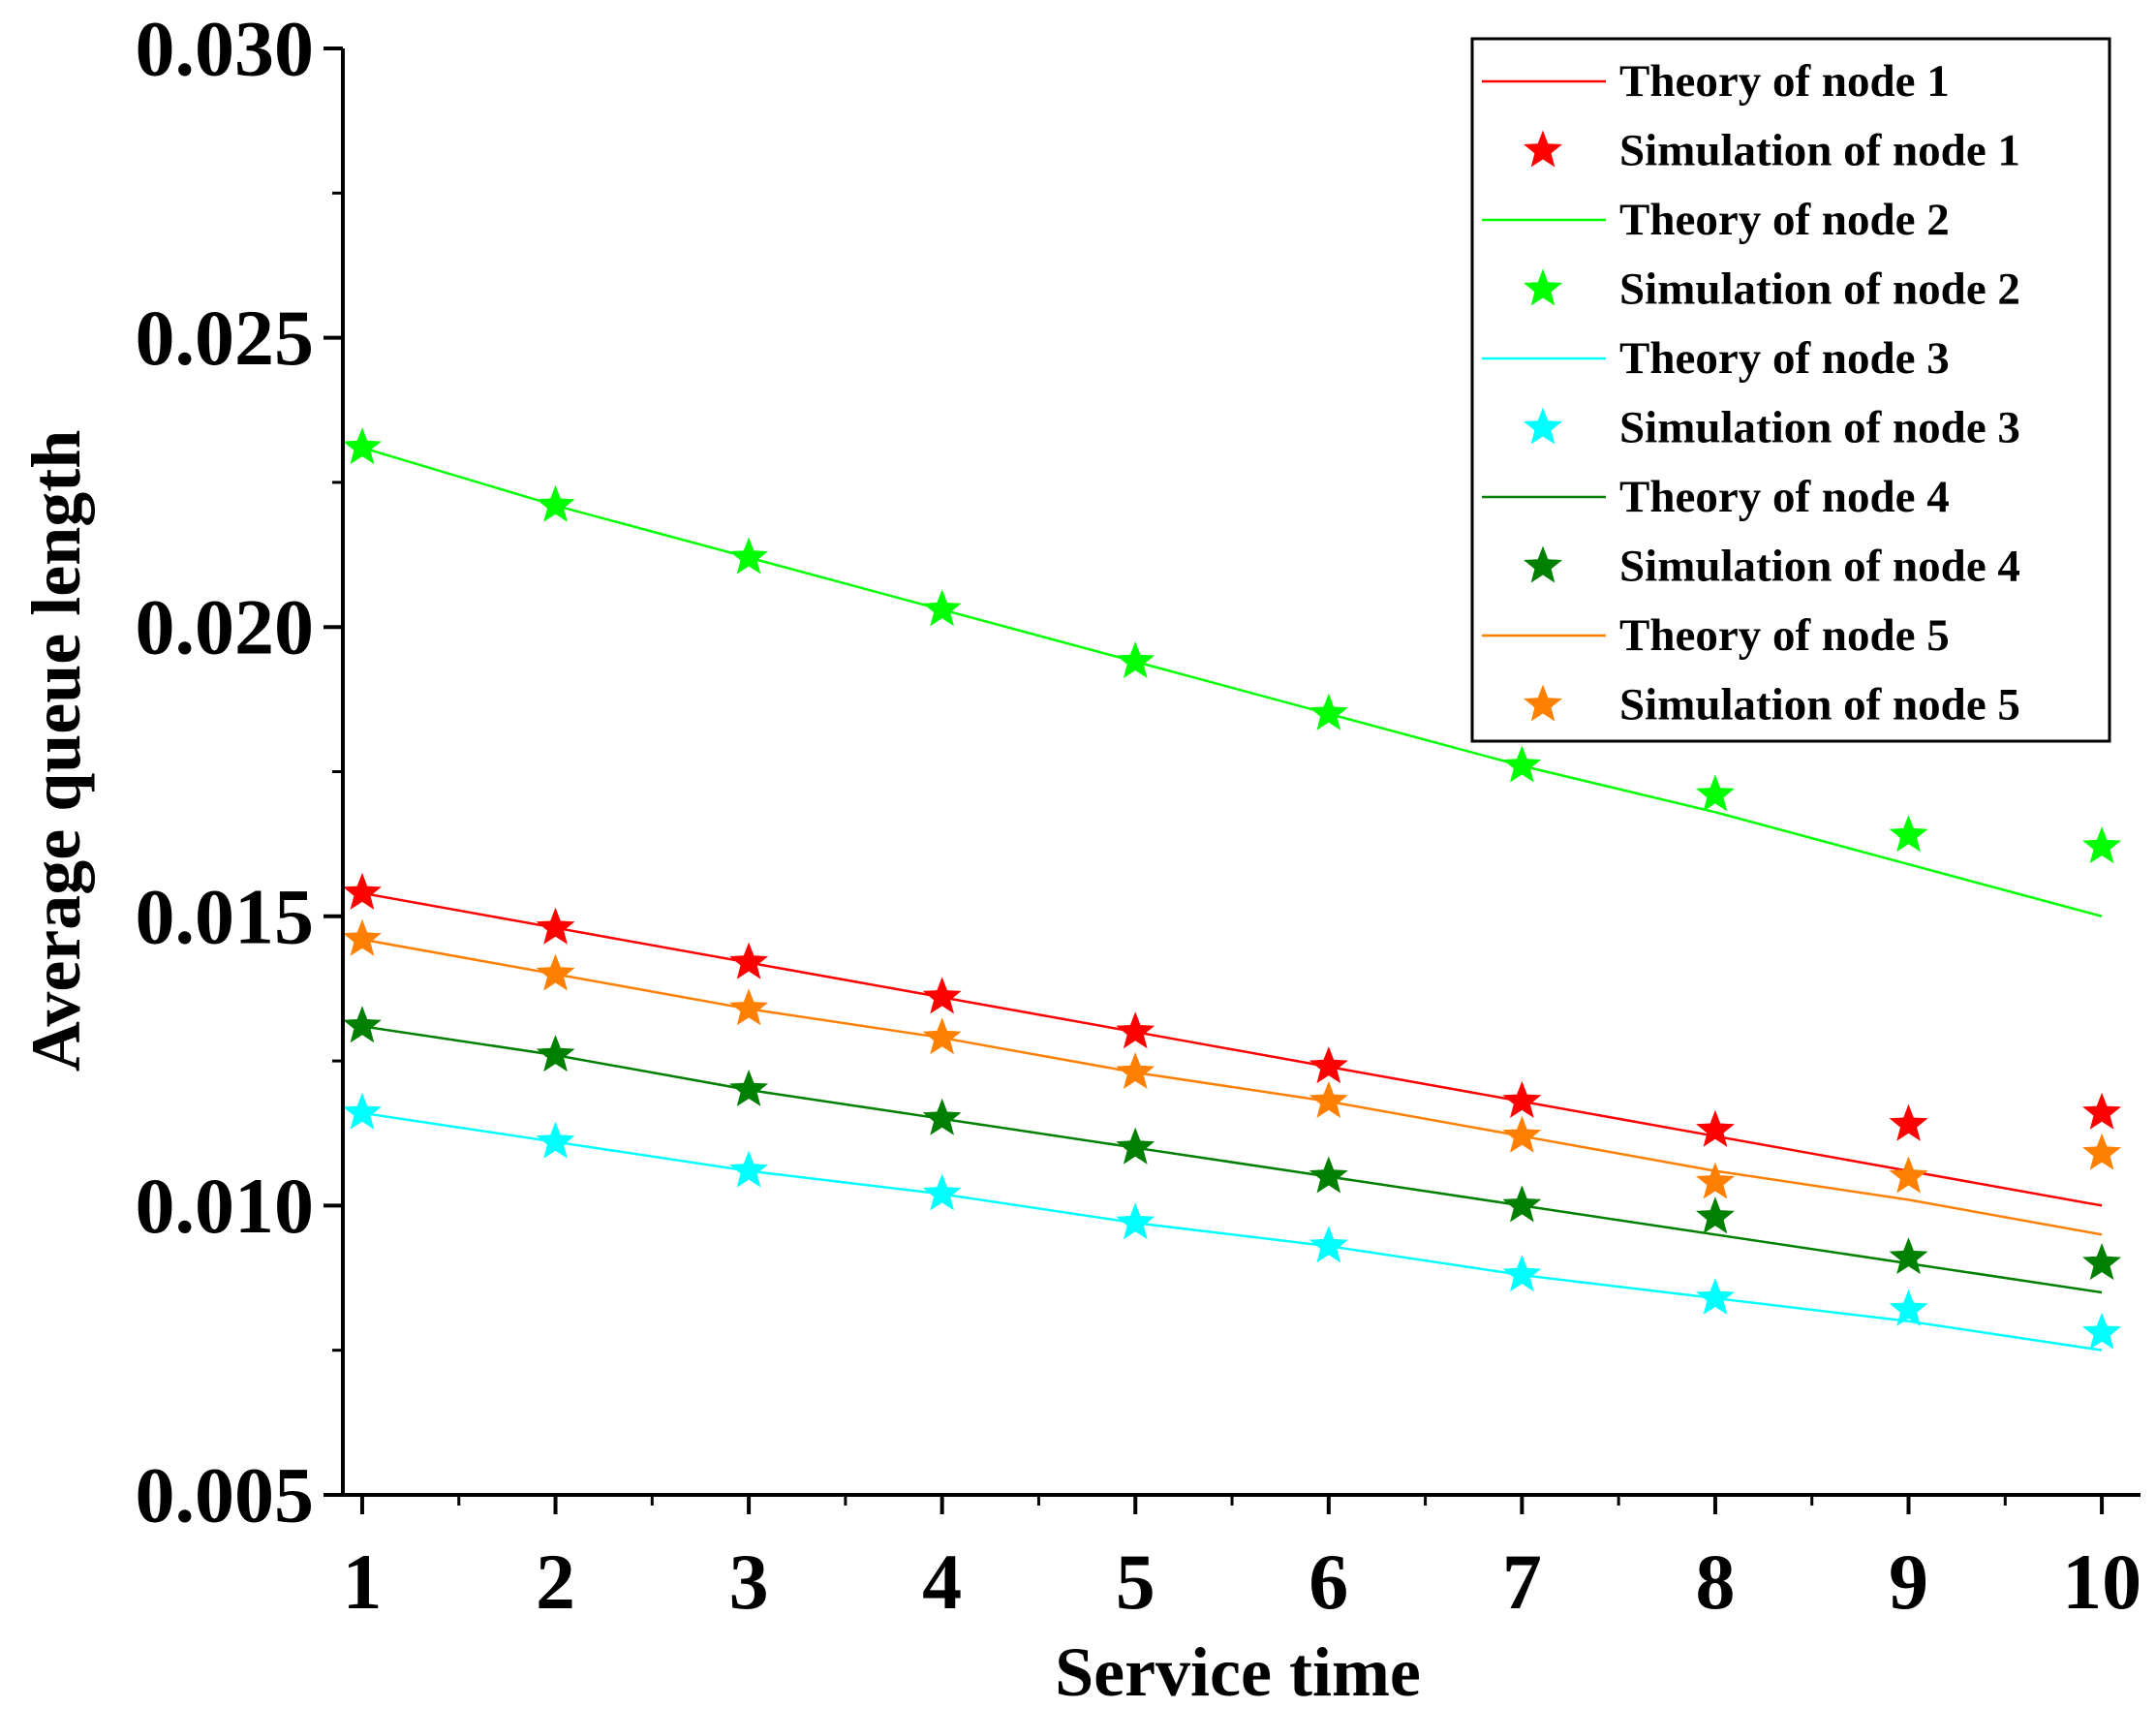  I want to click on legend-label: Theory of node 5, so click(1785, 635).